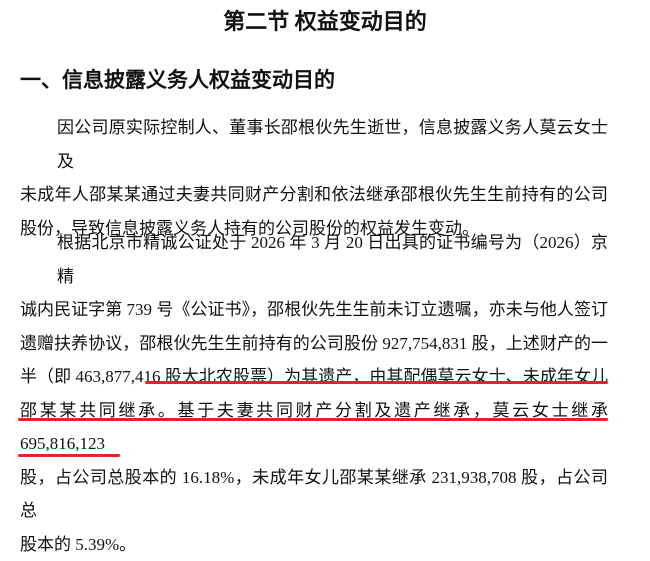 The image size is (650, 561). What do you see at coordinates (314, 544) in the screenshot?
I see `text-line: 股本的 5.39%。` at bounding box center [314, 544].